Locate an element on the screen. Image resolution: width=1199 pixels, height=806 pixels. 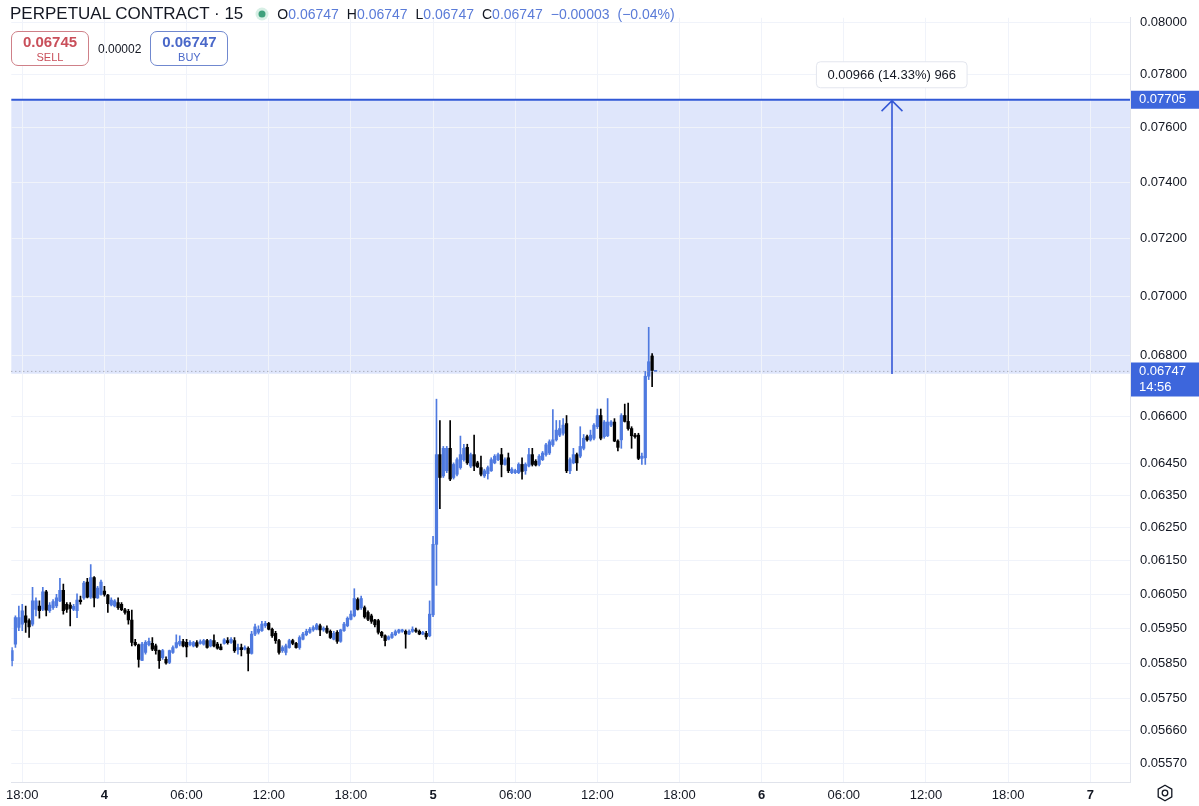
annotation: 0.06747 BUY is located at coordinates (189, 48).